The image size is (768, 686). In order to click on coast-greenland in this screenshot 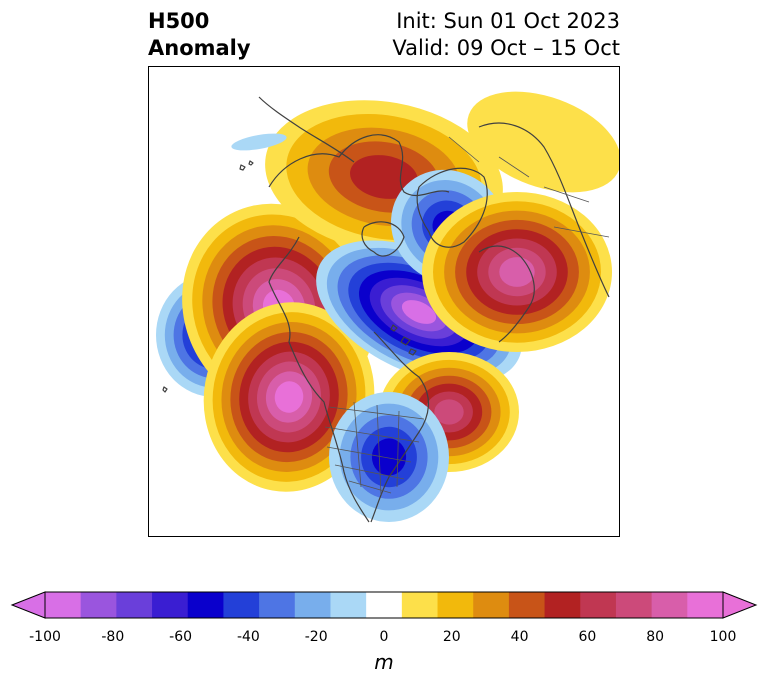, I will do `click(452, 207)`.